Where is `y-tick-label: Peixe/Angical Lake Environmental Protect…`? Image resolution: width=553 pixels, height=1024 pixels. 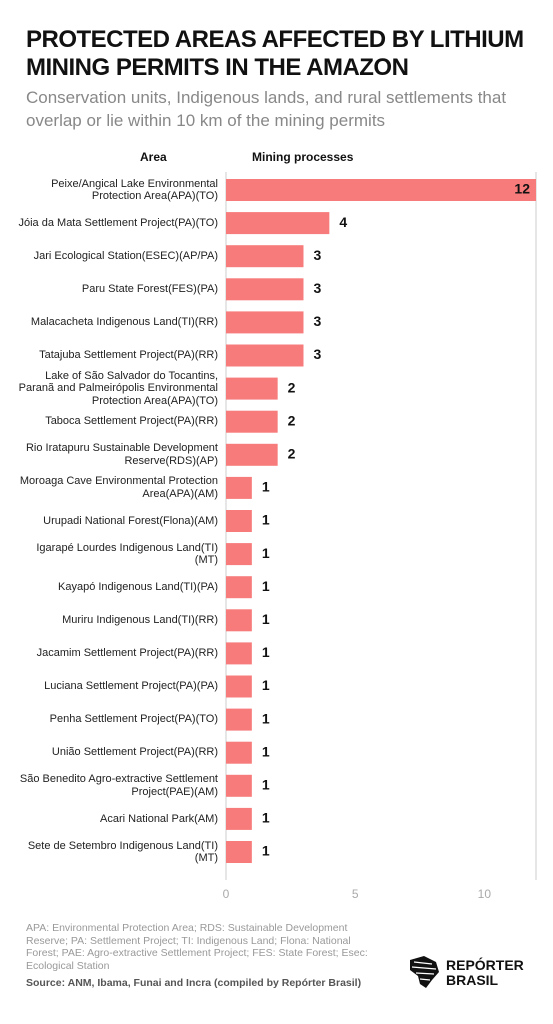 y-tick-label: Peixe/Angical Lake Environmental Protect… is located at coordinates (134, 190).